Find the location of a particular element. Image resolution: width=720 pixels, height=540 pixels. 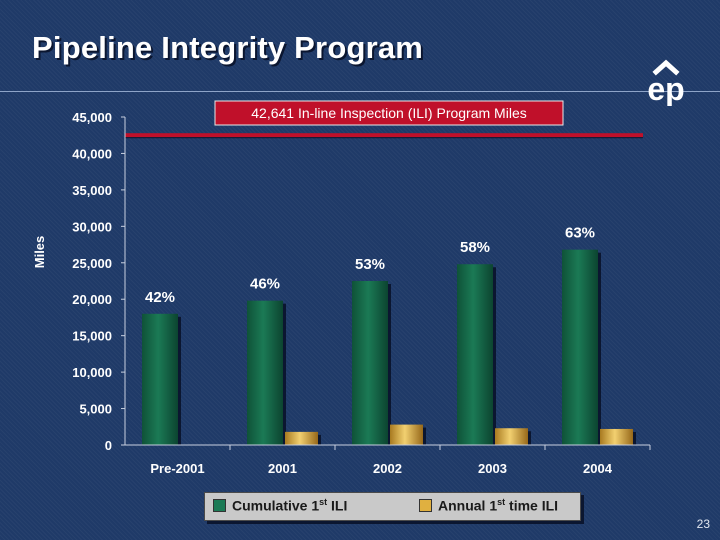

x-tick-label: 2003 is located at coordinates (492, 468).